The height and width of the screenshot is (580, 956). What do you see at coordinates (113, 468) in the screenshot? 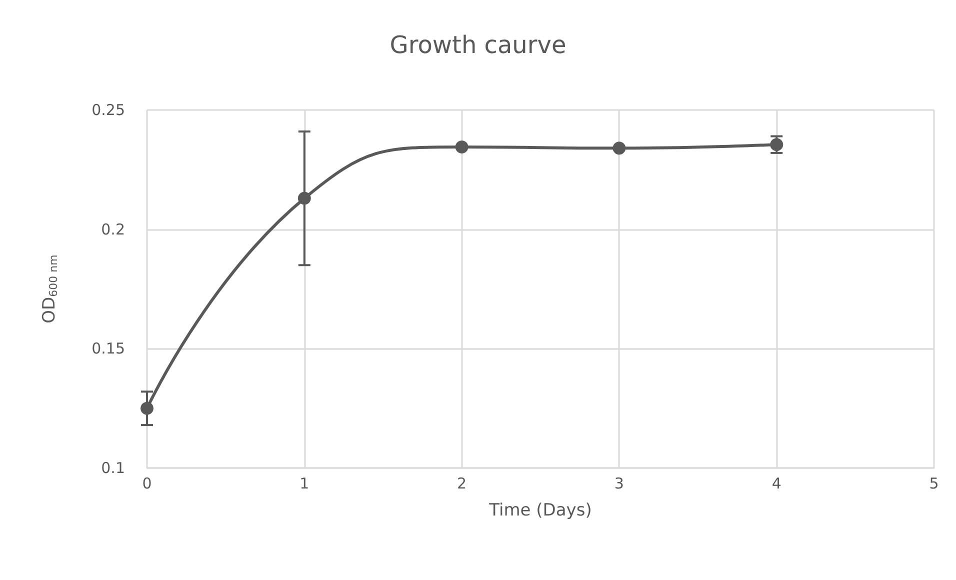
I see `y-tick-label: 0.1` at bounding box center [113, 468].